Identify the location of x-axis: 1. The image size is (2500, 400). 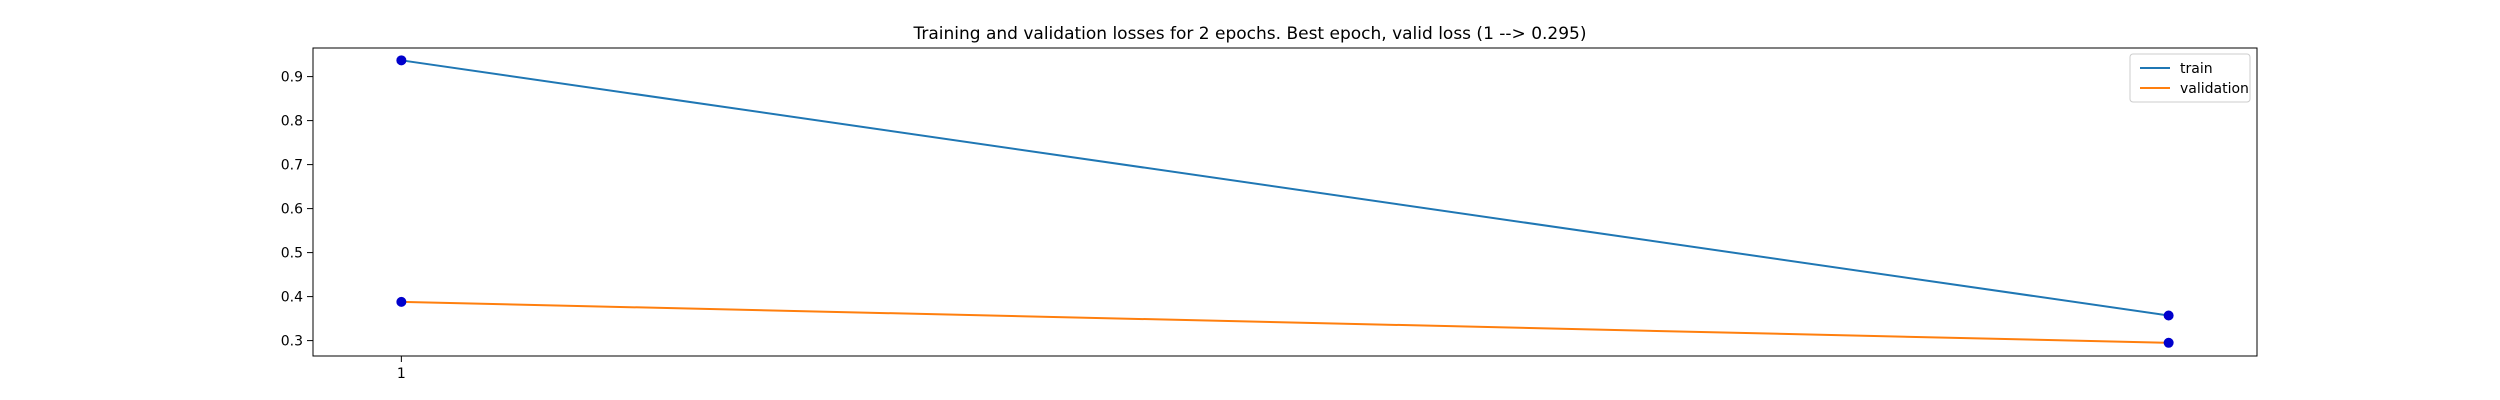
(401, 369).